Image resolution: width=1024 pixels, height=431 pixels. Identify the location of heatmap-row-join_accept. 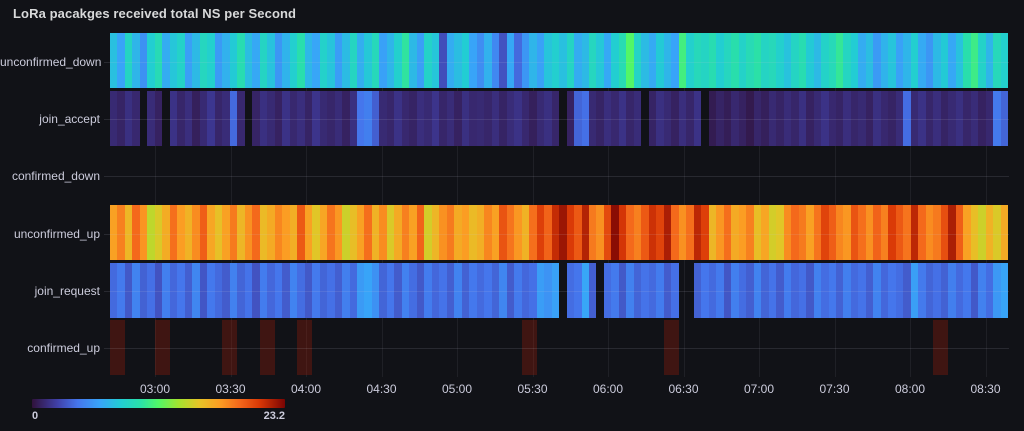
(559, 118).